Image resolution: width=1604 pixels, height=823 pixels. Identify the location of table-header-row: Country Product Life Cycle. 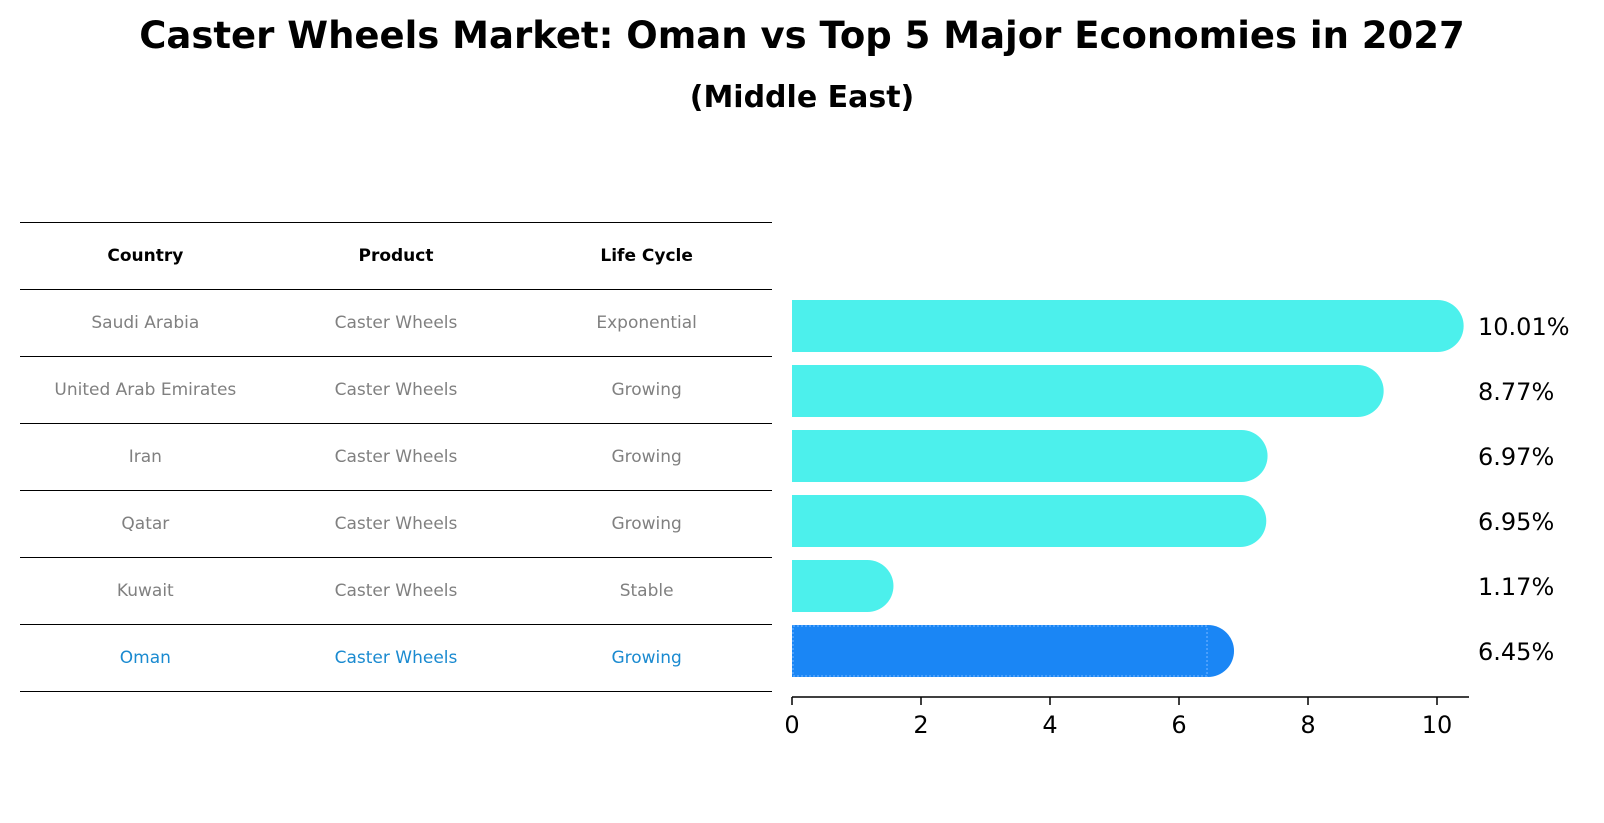
(396, 255).